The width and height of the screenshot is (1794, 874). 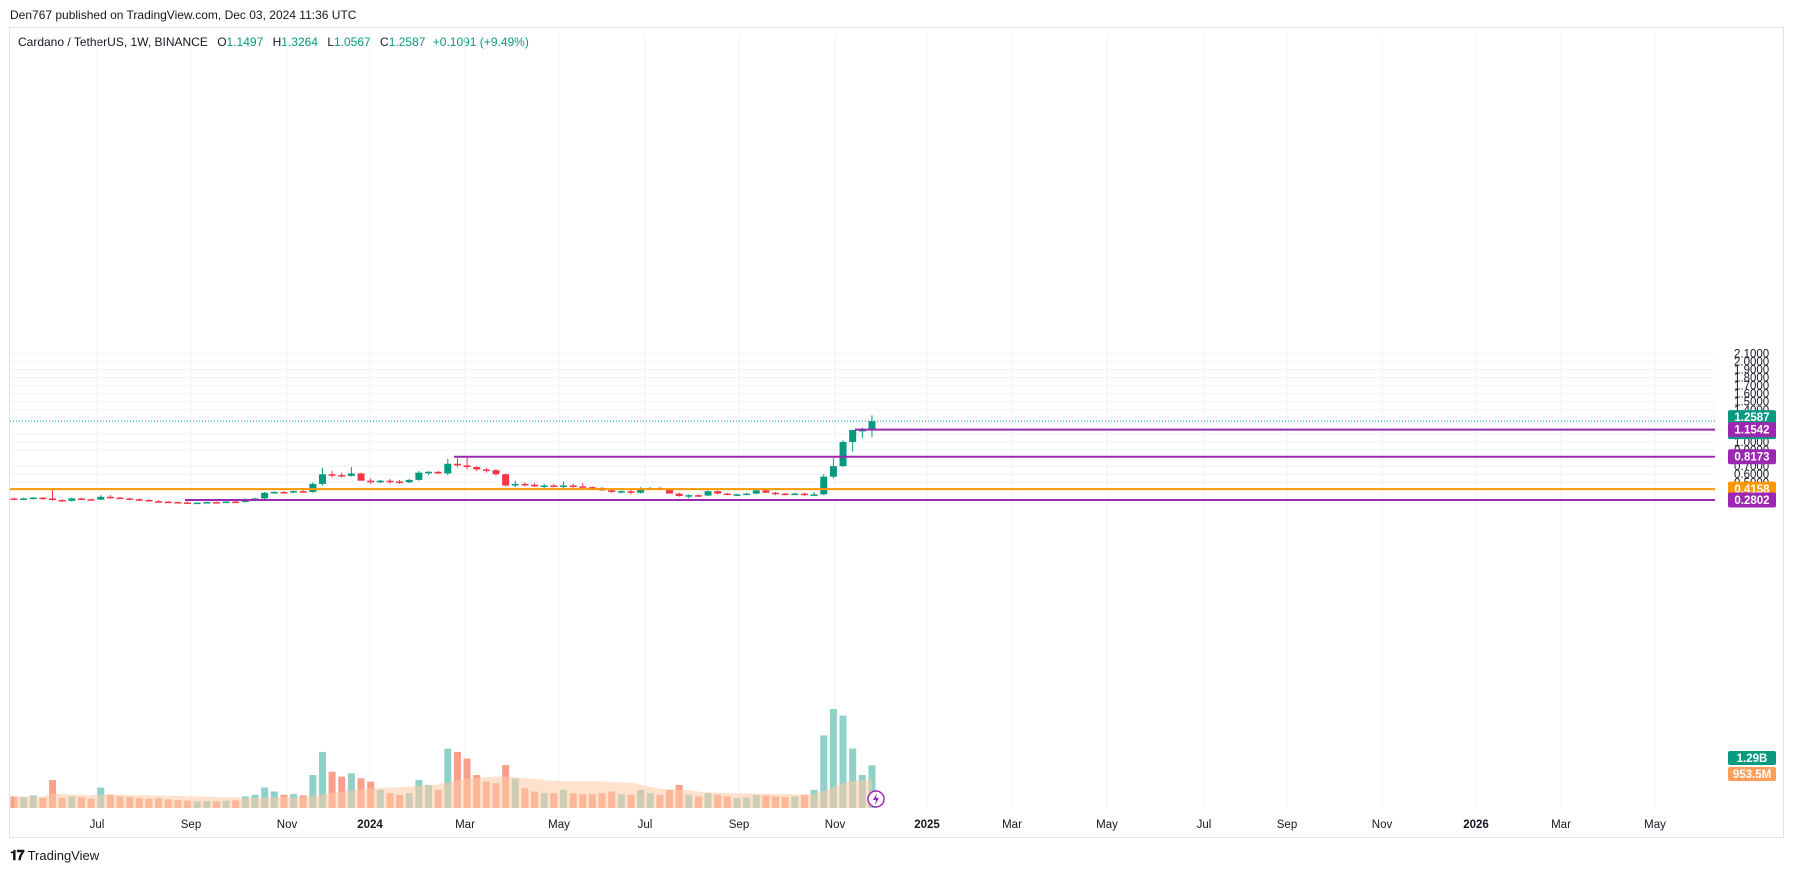 I want to click on volume-up-tag: 1.29B, so click(x=1752, y=759).